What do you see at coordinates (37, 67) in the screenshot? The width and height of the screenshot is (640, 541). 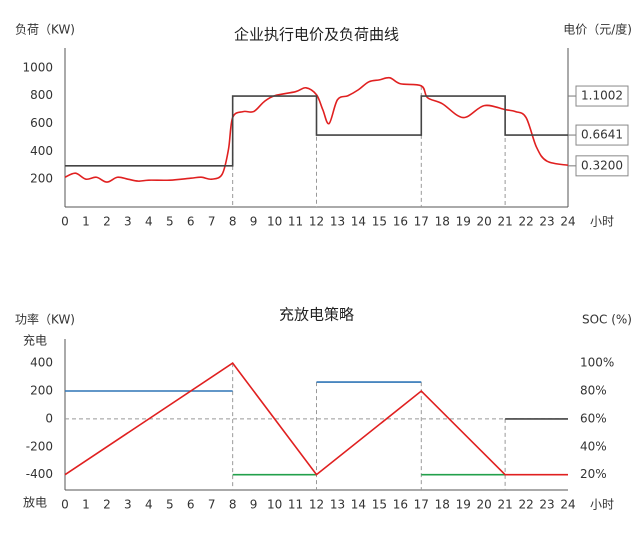 I see `y-tick-label: 1000` at bounding box center [37, 67].